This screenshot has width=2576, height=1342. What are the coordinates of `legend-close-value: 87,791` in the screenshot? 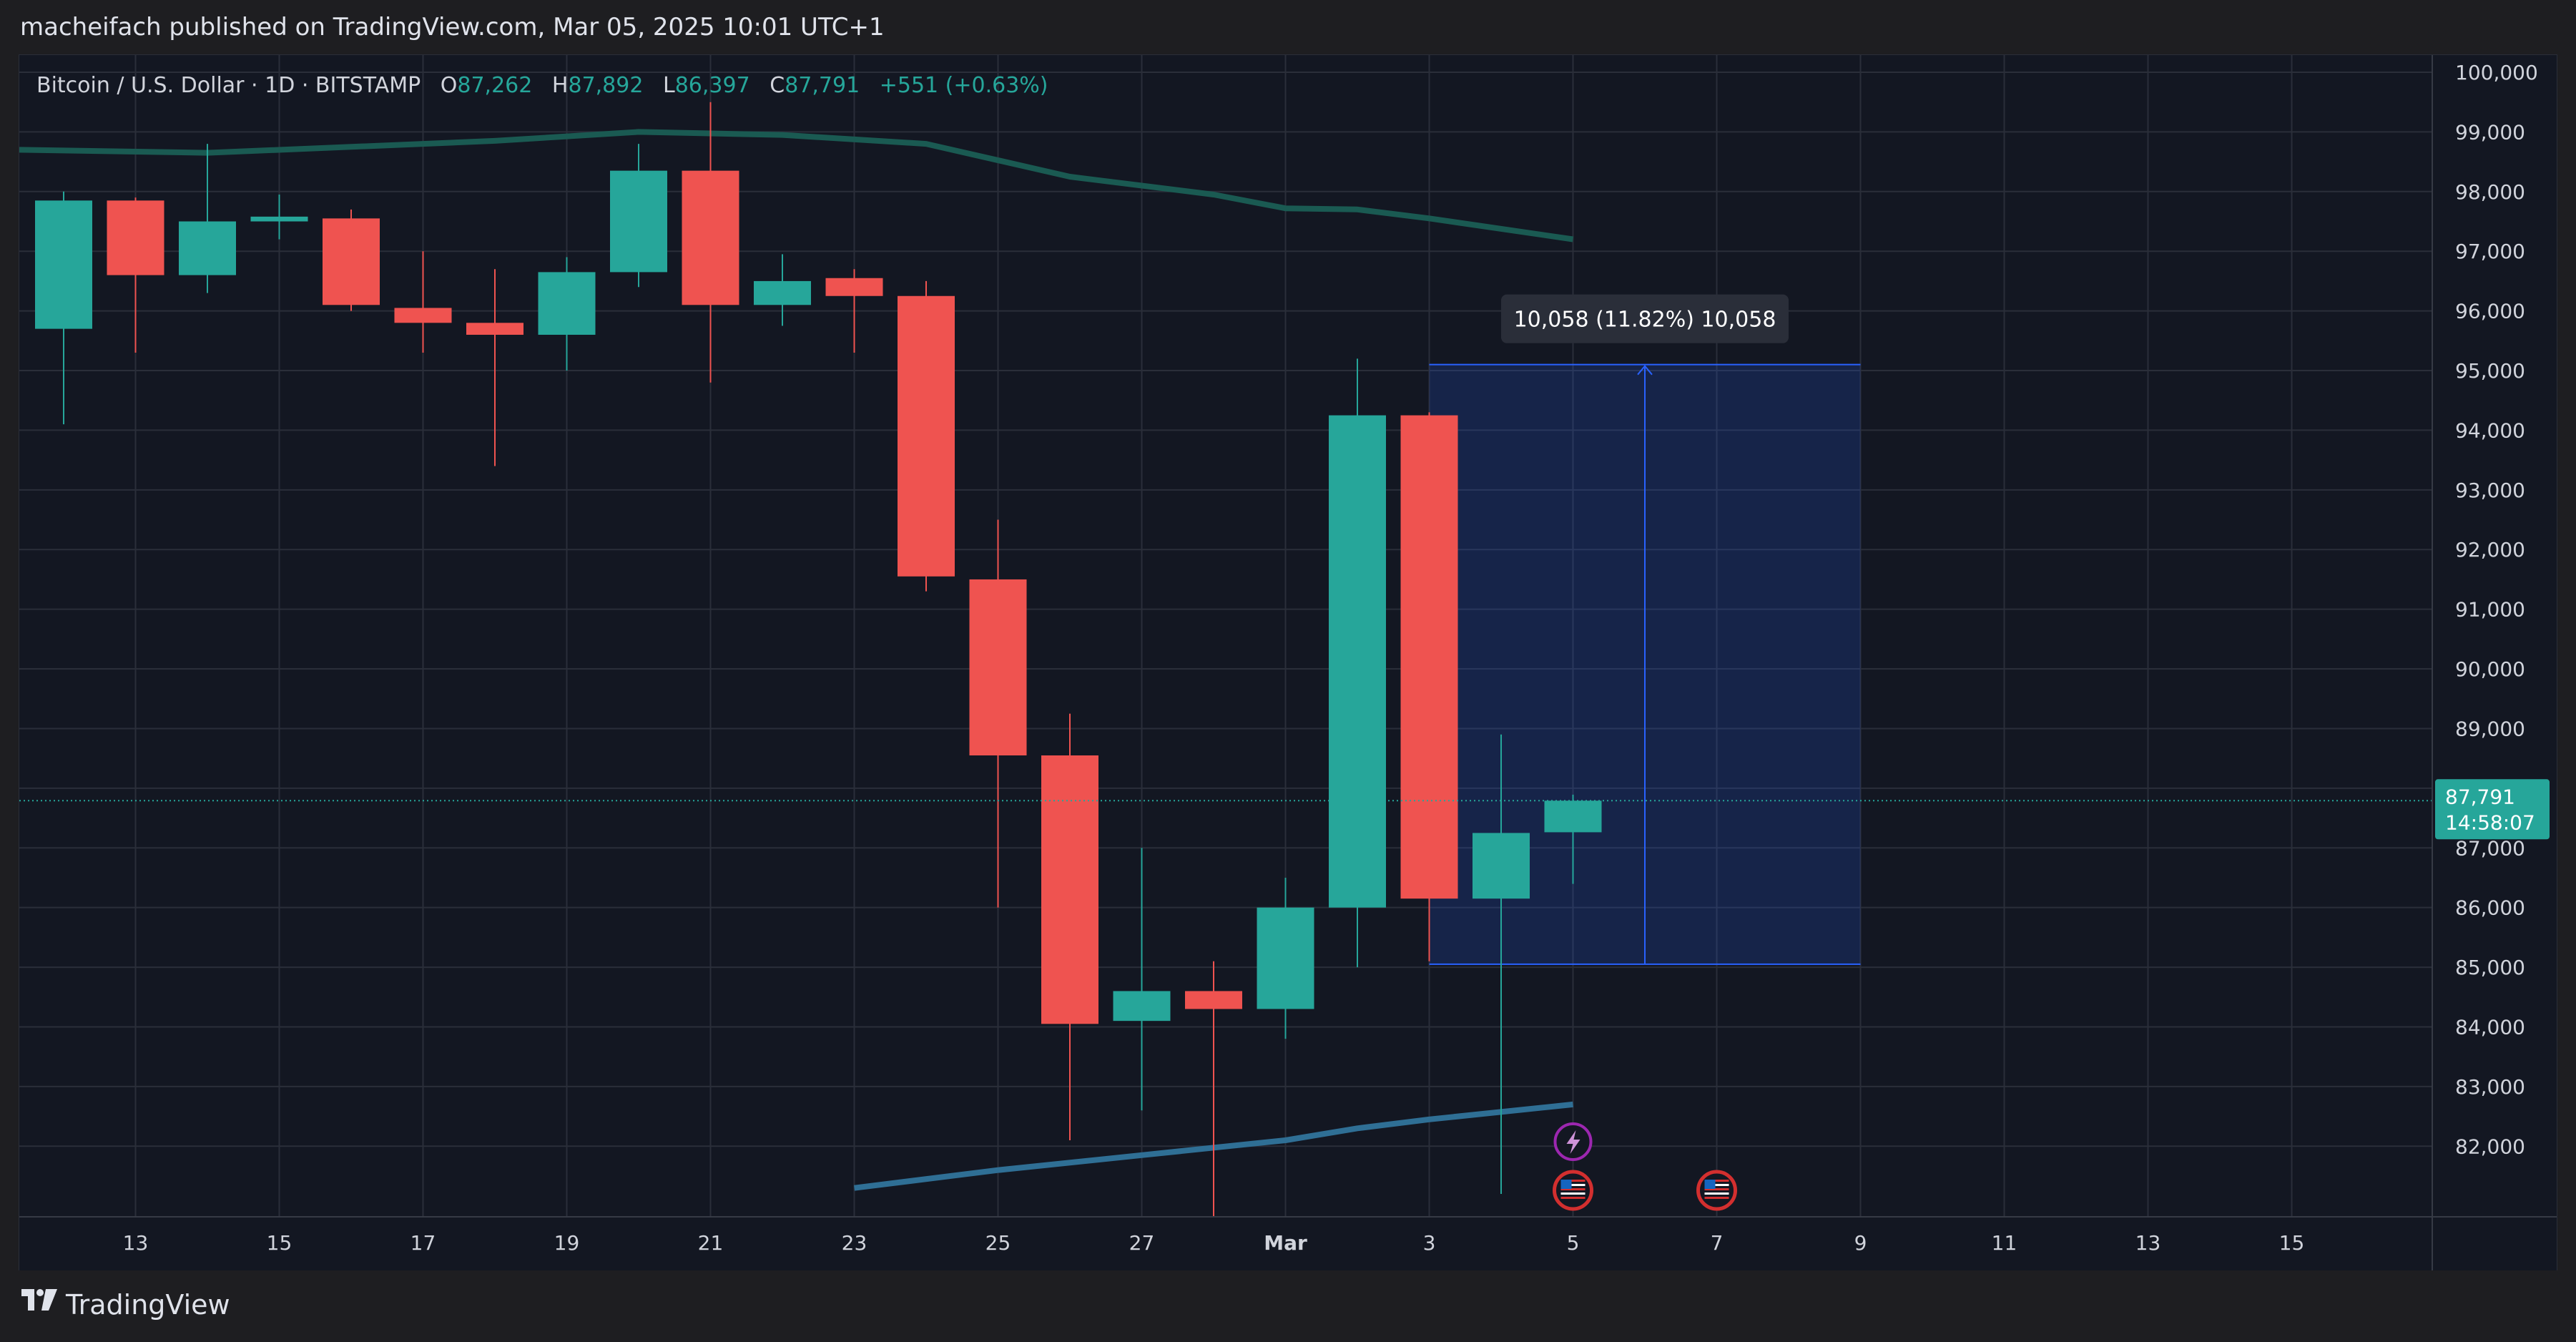 It's located at (823, 85).